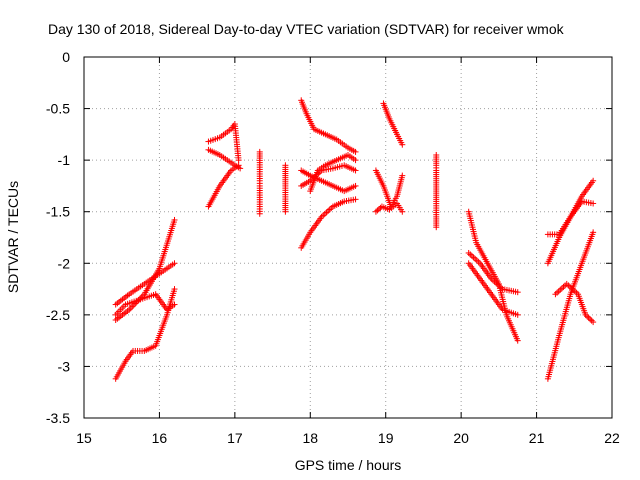 This screenshot has width=640, height=480. I want to click on y-tick-label: -2.5, so click(58, 315).